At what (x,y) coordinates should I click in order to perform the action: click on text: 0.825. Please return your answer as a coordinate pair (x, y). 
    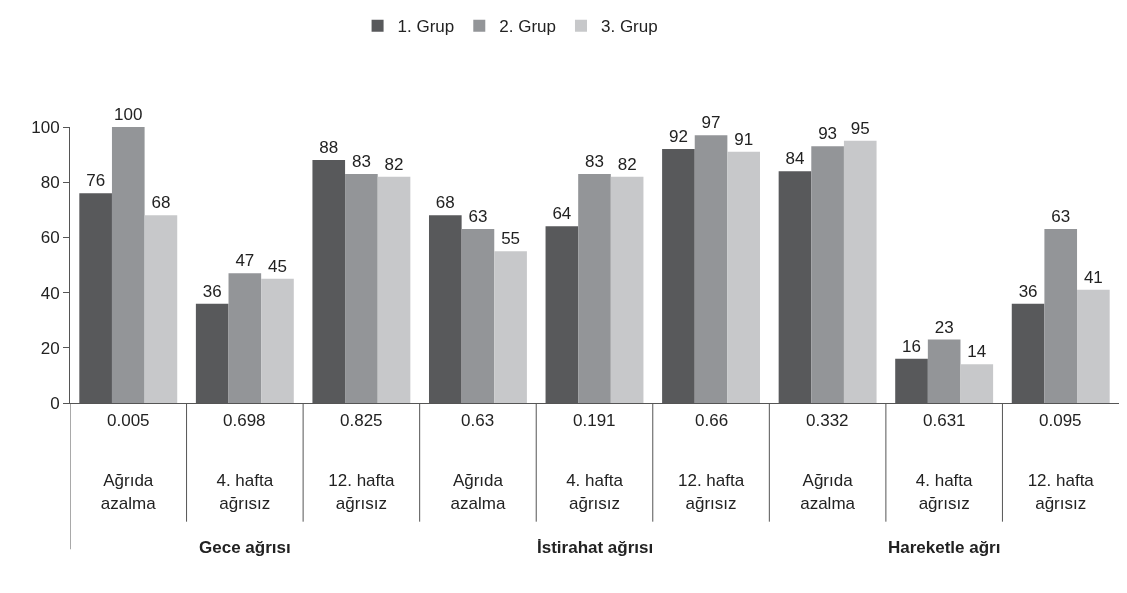
    Looking at the image, I should click on (361, 420).